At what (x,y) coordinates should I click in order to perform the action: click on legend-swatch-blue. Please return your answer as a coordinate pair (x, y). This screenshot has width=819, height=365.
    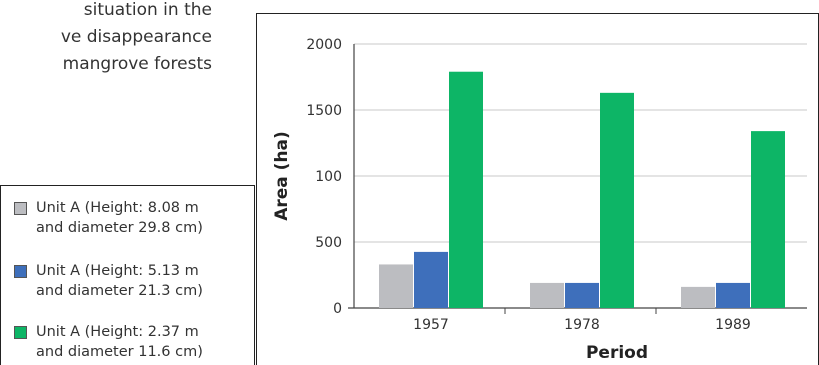
    Looking at the image, I should click on (20, 271).